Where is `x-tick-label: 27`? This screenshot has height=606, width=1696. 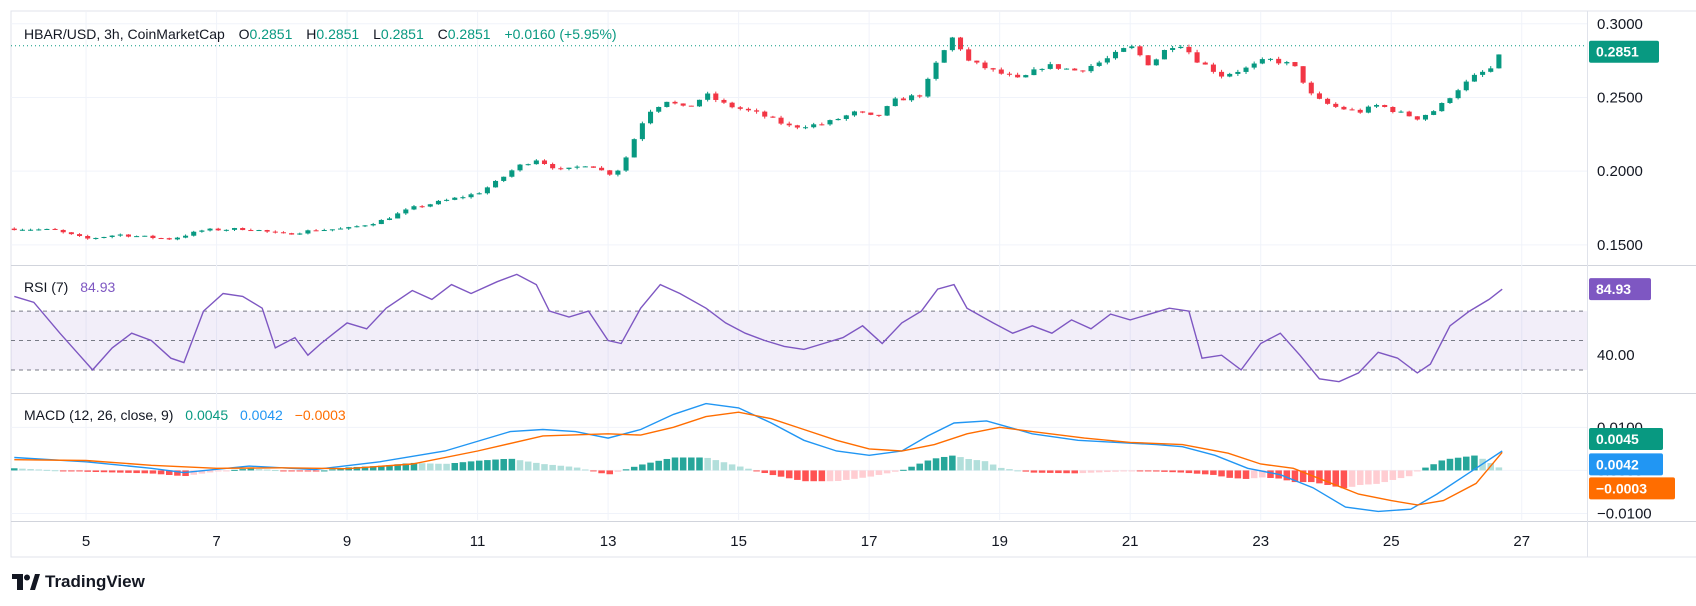
x-tick-label: 27 is located at coordinates (1521, 541).